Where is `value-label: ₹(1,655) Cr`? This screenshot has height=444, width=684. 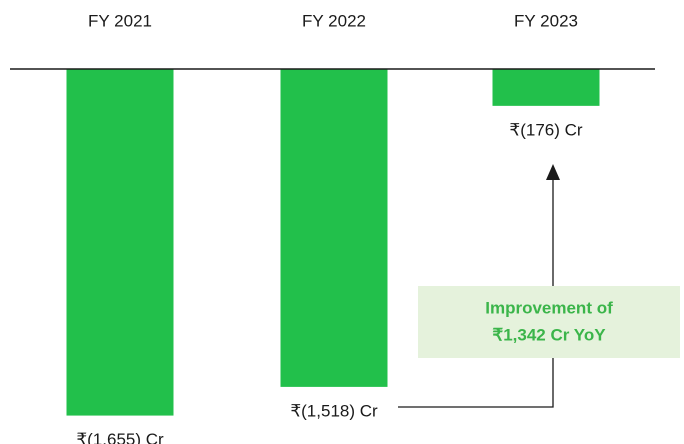 value-label: ₹(1,655) Cr is located at coordinates (120, 437).